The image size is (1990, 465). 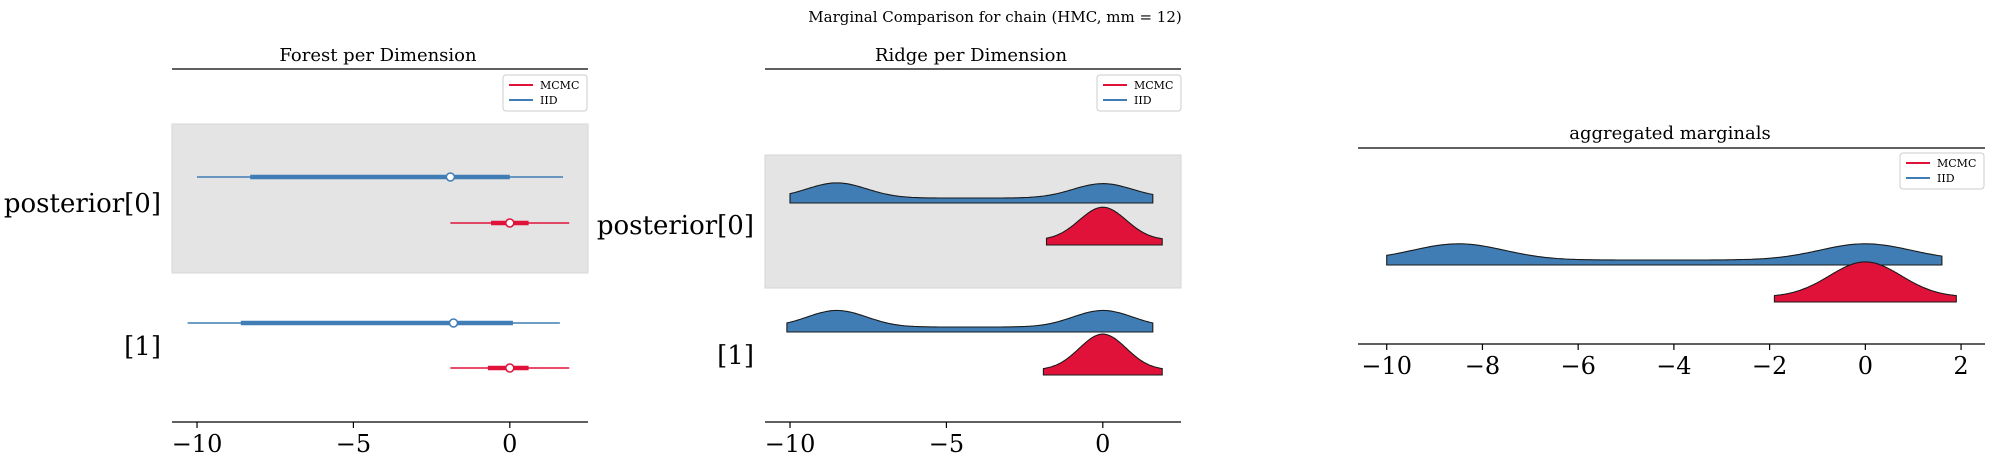 I want to click on x-tick-label: −2, so click(x=1769, y=366).